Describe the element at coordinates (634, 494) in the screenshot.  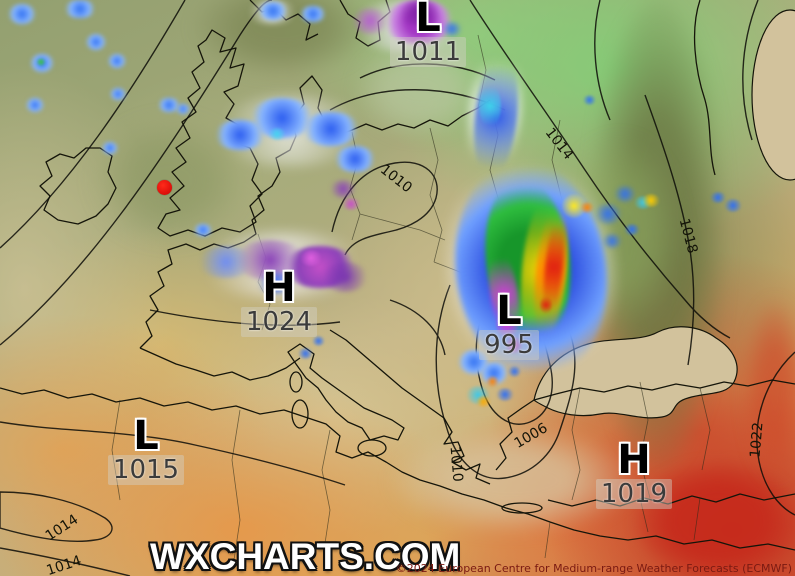
I see `pressure-value: 1019` at that location.